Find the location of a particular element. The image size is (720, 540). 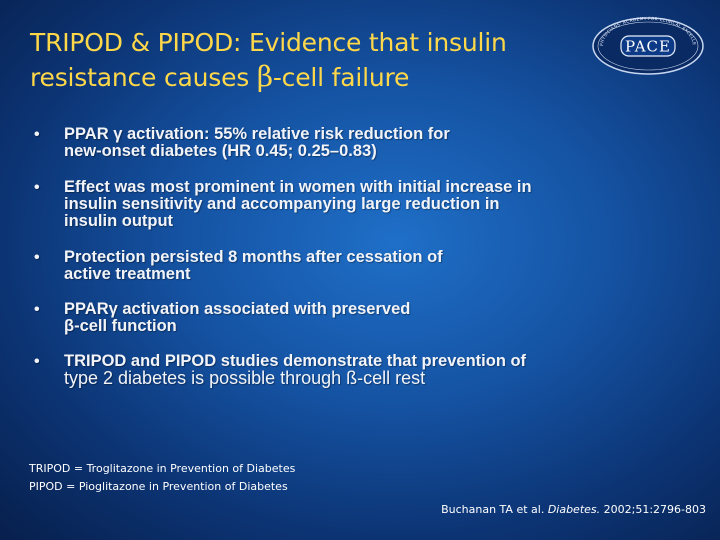

title-line-2: resistance causes β-cell failure is located at coordinates (300, 77).